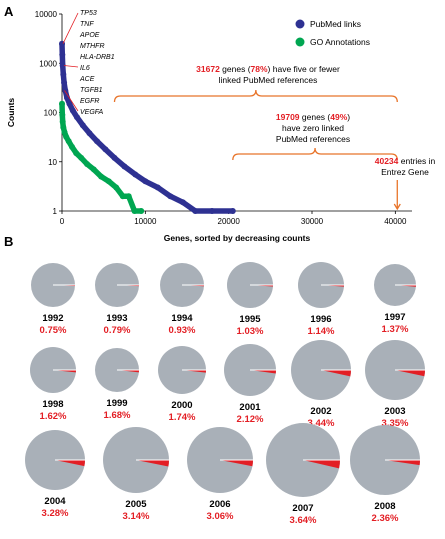 This screenshot has width=445, height=539. Describe the element at coordinates (304, 69) in the screenshot. I see `annotation-span: ) have five or fewer` at that location.